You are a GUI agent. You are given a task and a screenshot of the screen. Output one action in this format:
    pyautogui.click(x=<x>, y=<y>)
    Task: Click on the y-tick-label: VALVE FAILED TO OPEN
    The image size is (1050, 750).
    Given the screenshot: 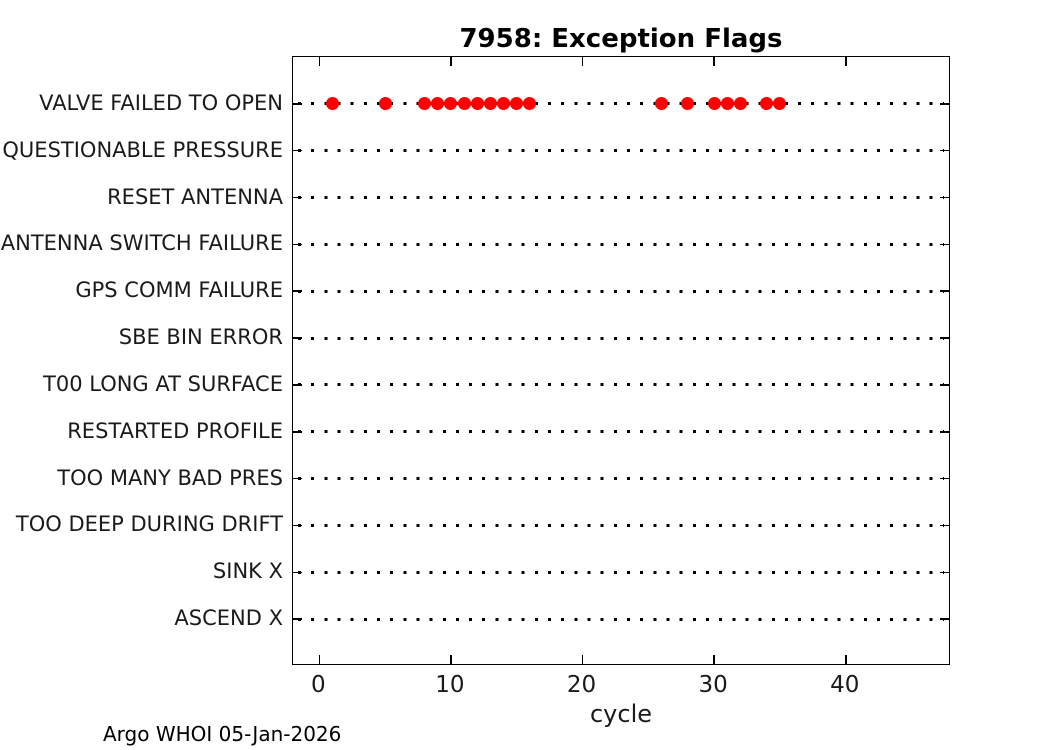 What is the action you would take?
    pyautogui.click(x=161, y=102)
    